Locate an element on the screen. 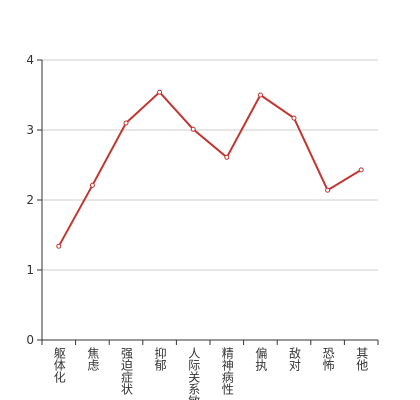 The image size is (420, 400). x-tick-label: 强迫症状 is located at coordinates (127, 371).